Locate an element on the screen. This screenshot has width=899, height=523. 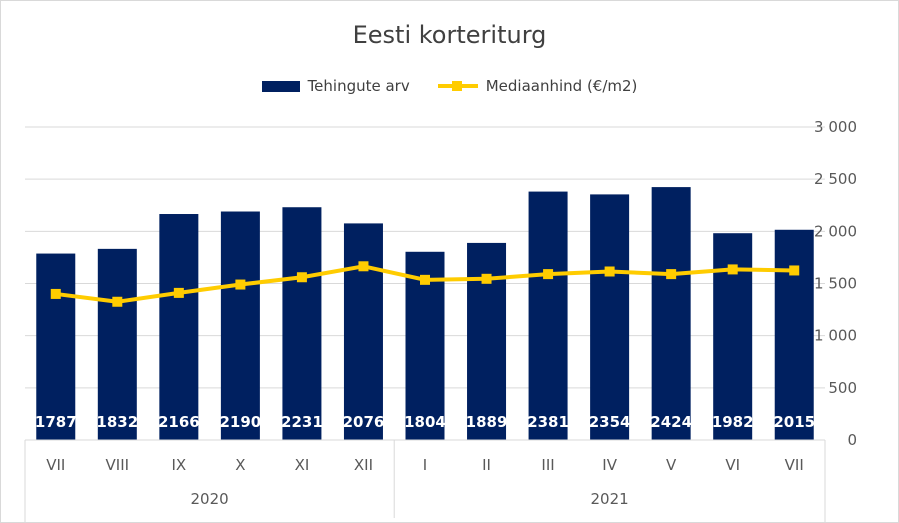
legend-square-marker is located at coordinates (456, 86).